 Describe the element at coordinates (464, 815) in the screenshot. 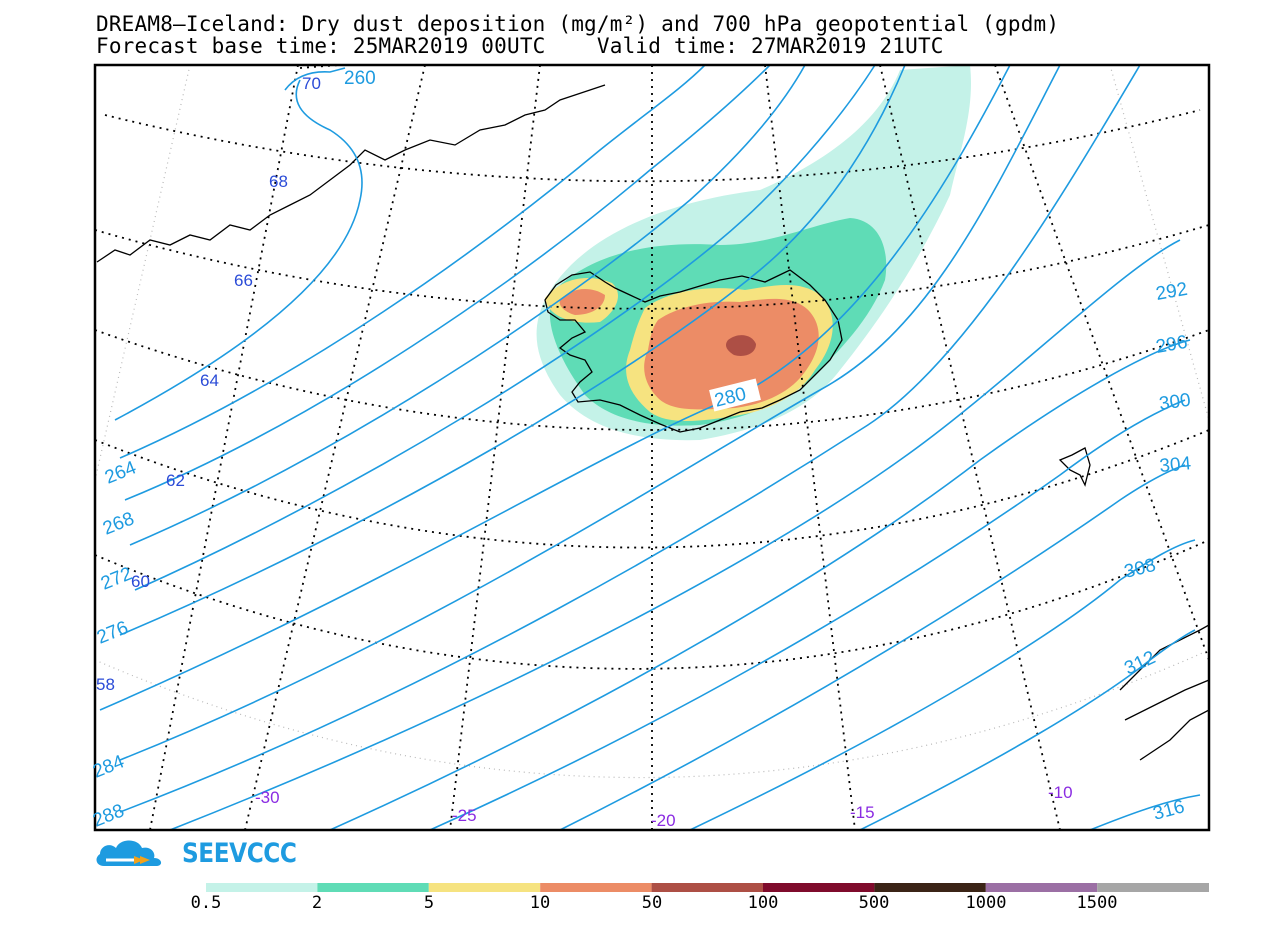

I see `longitude-label: -25` at that location.